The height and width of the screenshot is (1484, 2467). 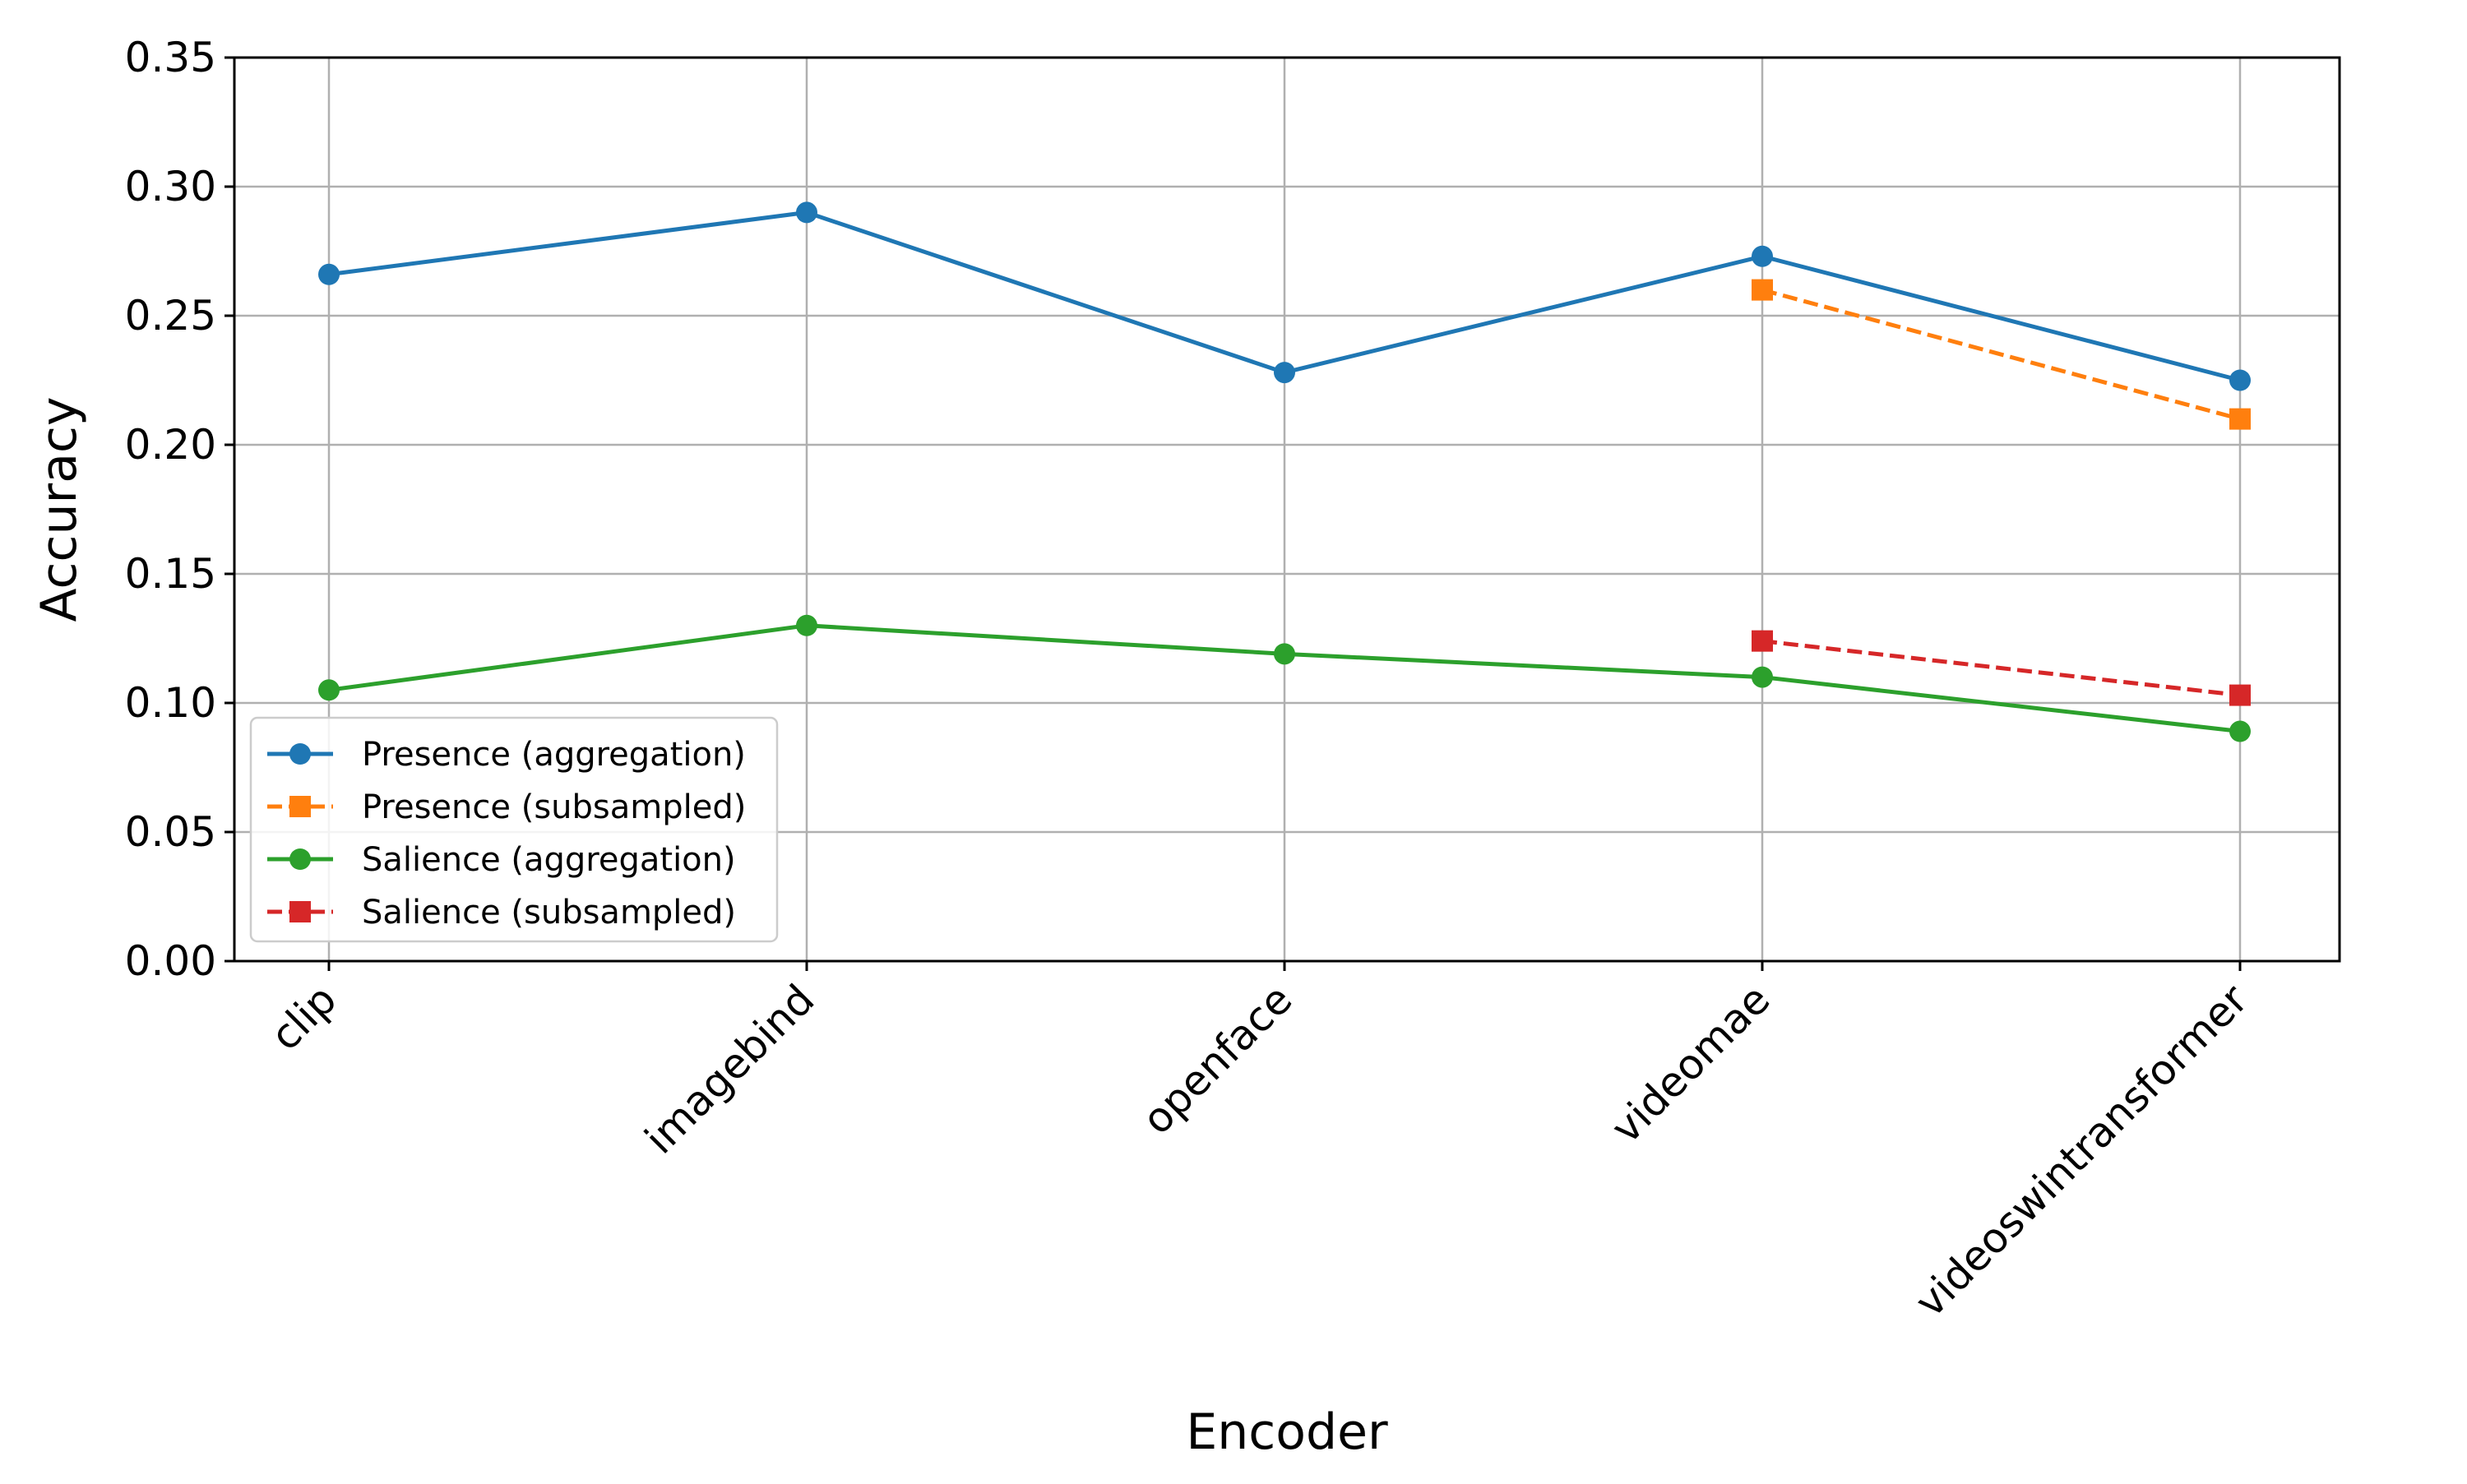 I want to click on legend-box, so click(x=514, y=829).